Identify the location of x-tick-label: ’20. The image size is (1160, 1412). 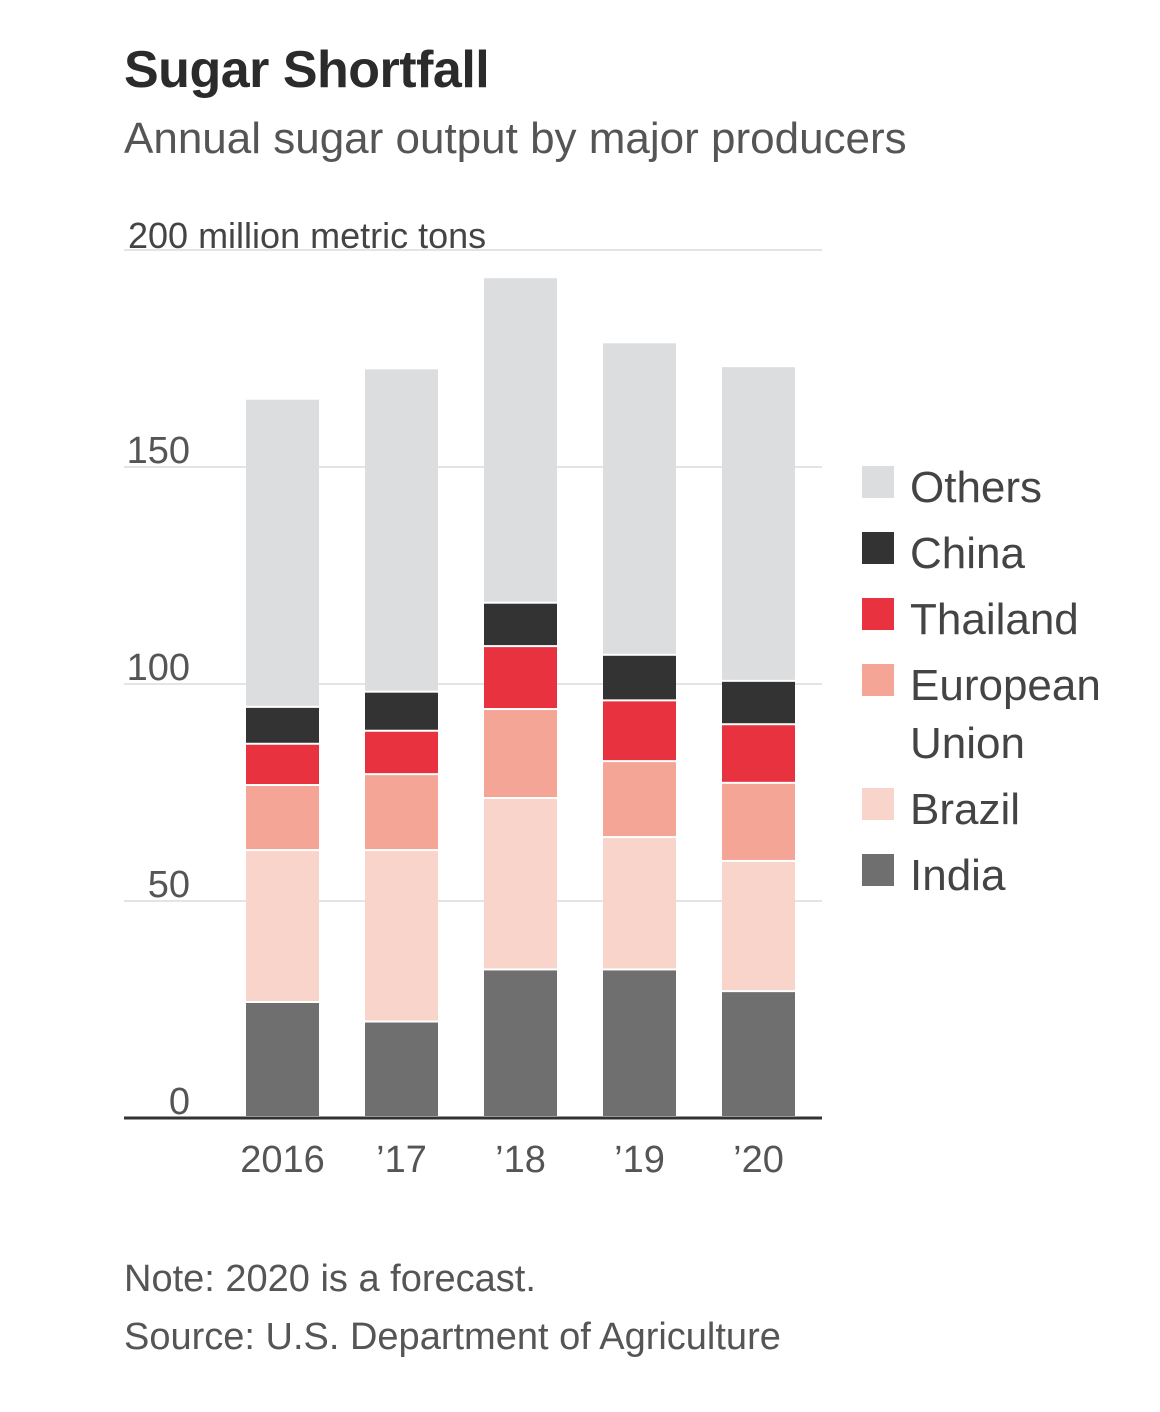
(758, 1160).